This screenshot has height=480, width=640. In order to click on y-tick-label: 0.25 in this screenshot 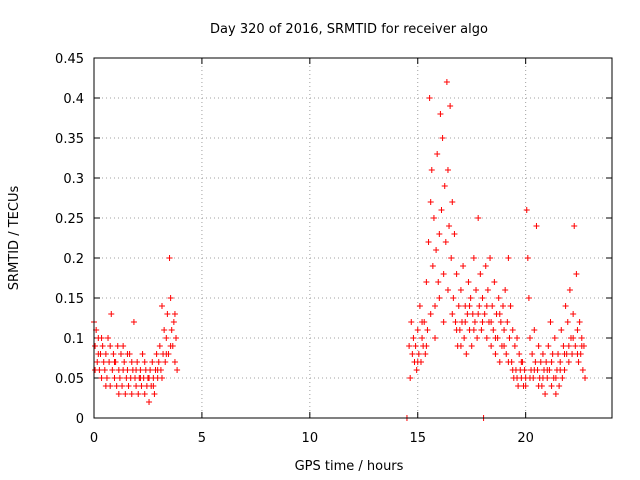, I will do `click(69, 219)`.